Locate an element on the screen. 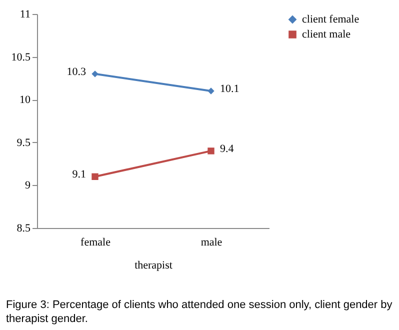 The width and height of the screenshot is (399, 330). data-label: 9.4 is located at coordinates (227, 148).